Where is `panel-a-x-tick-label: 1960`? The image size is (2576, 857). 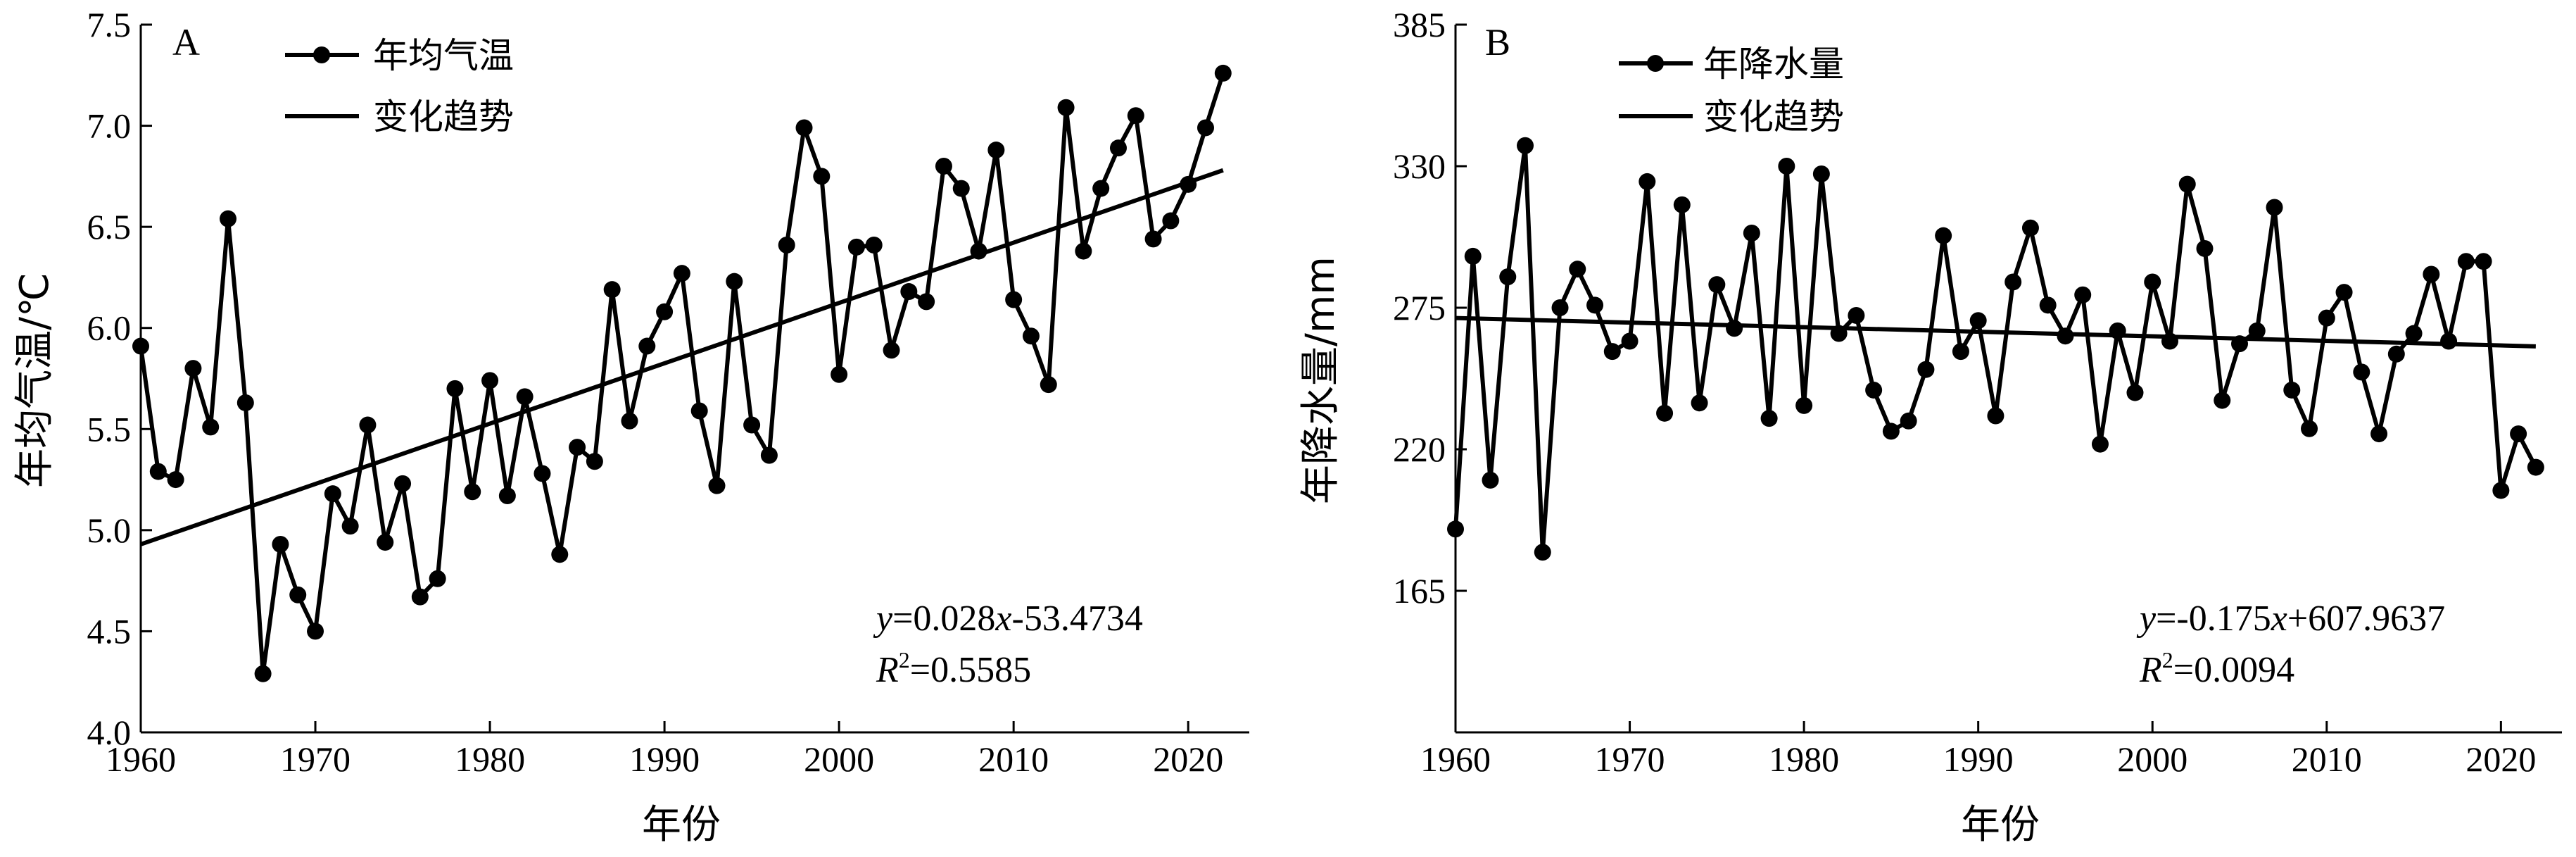
panel-a-x-tick-label: 1960 is located at coordinates (141, 759).